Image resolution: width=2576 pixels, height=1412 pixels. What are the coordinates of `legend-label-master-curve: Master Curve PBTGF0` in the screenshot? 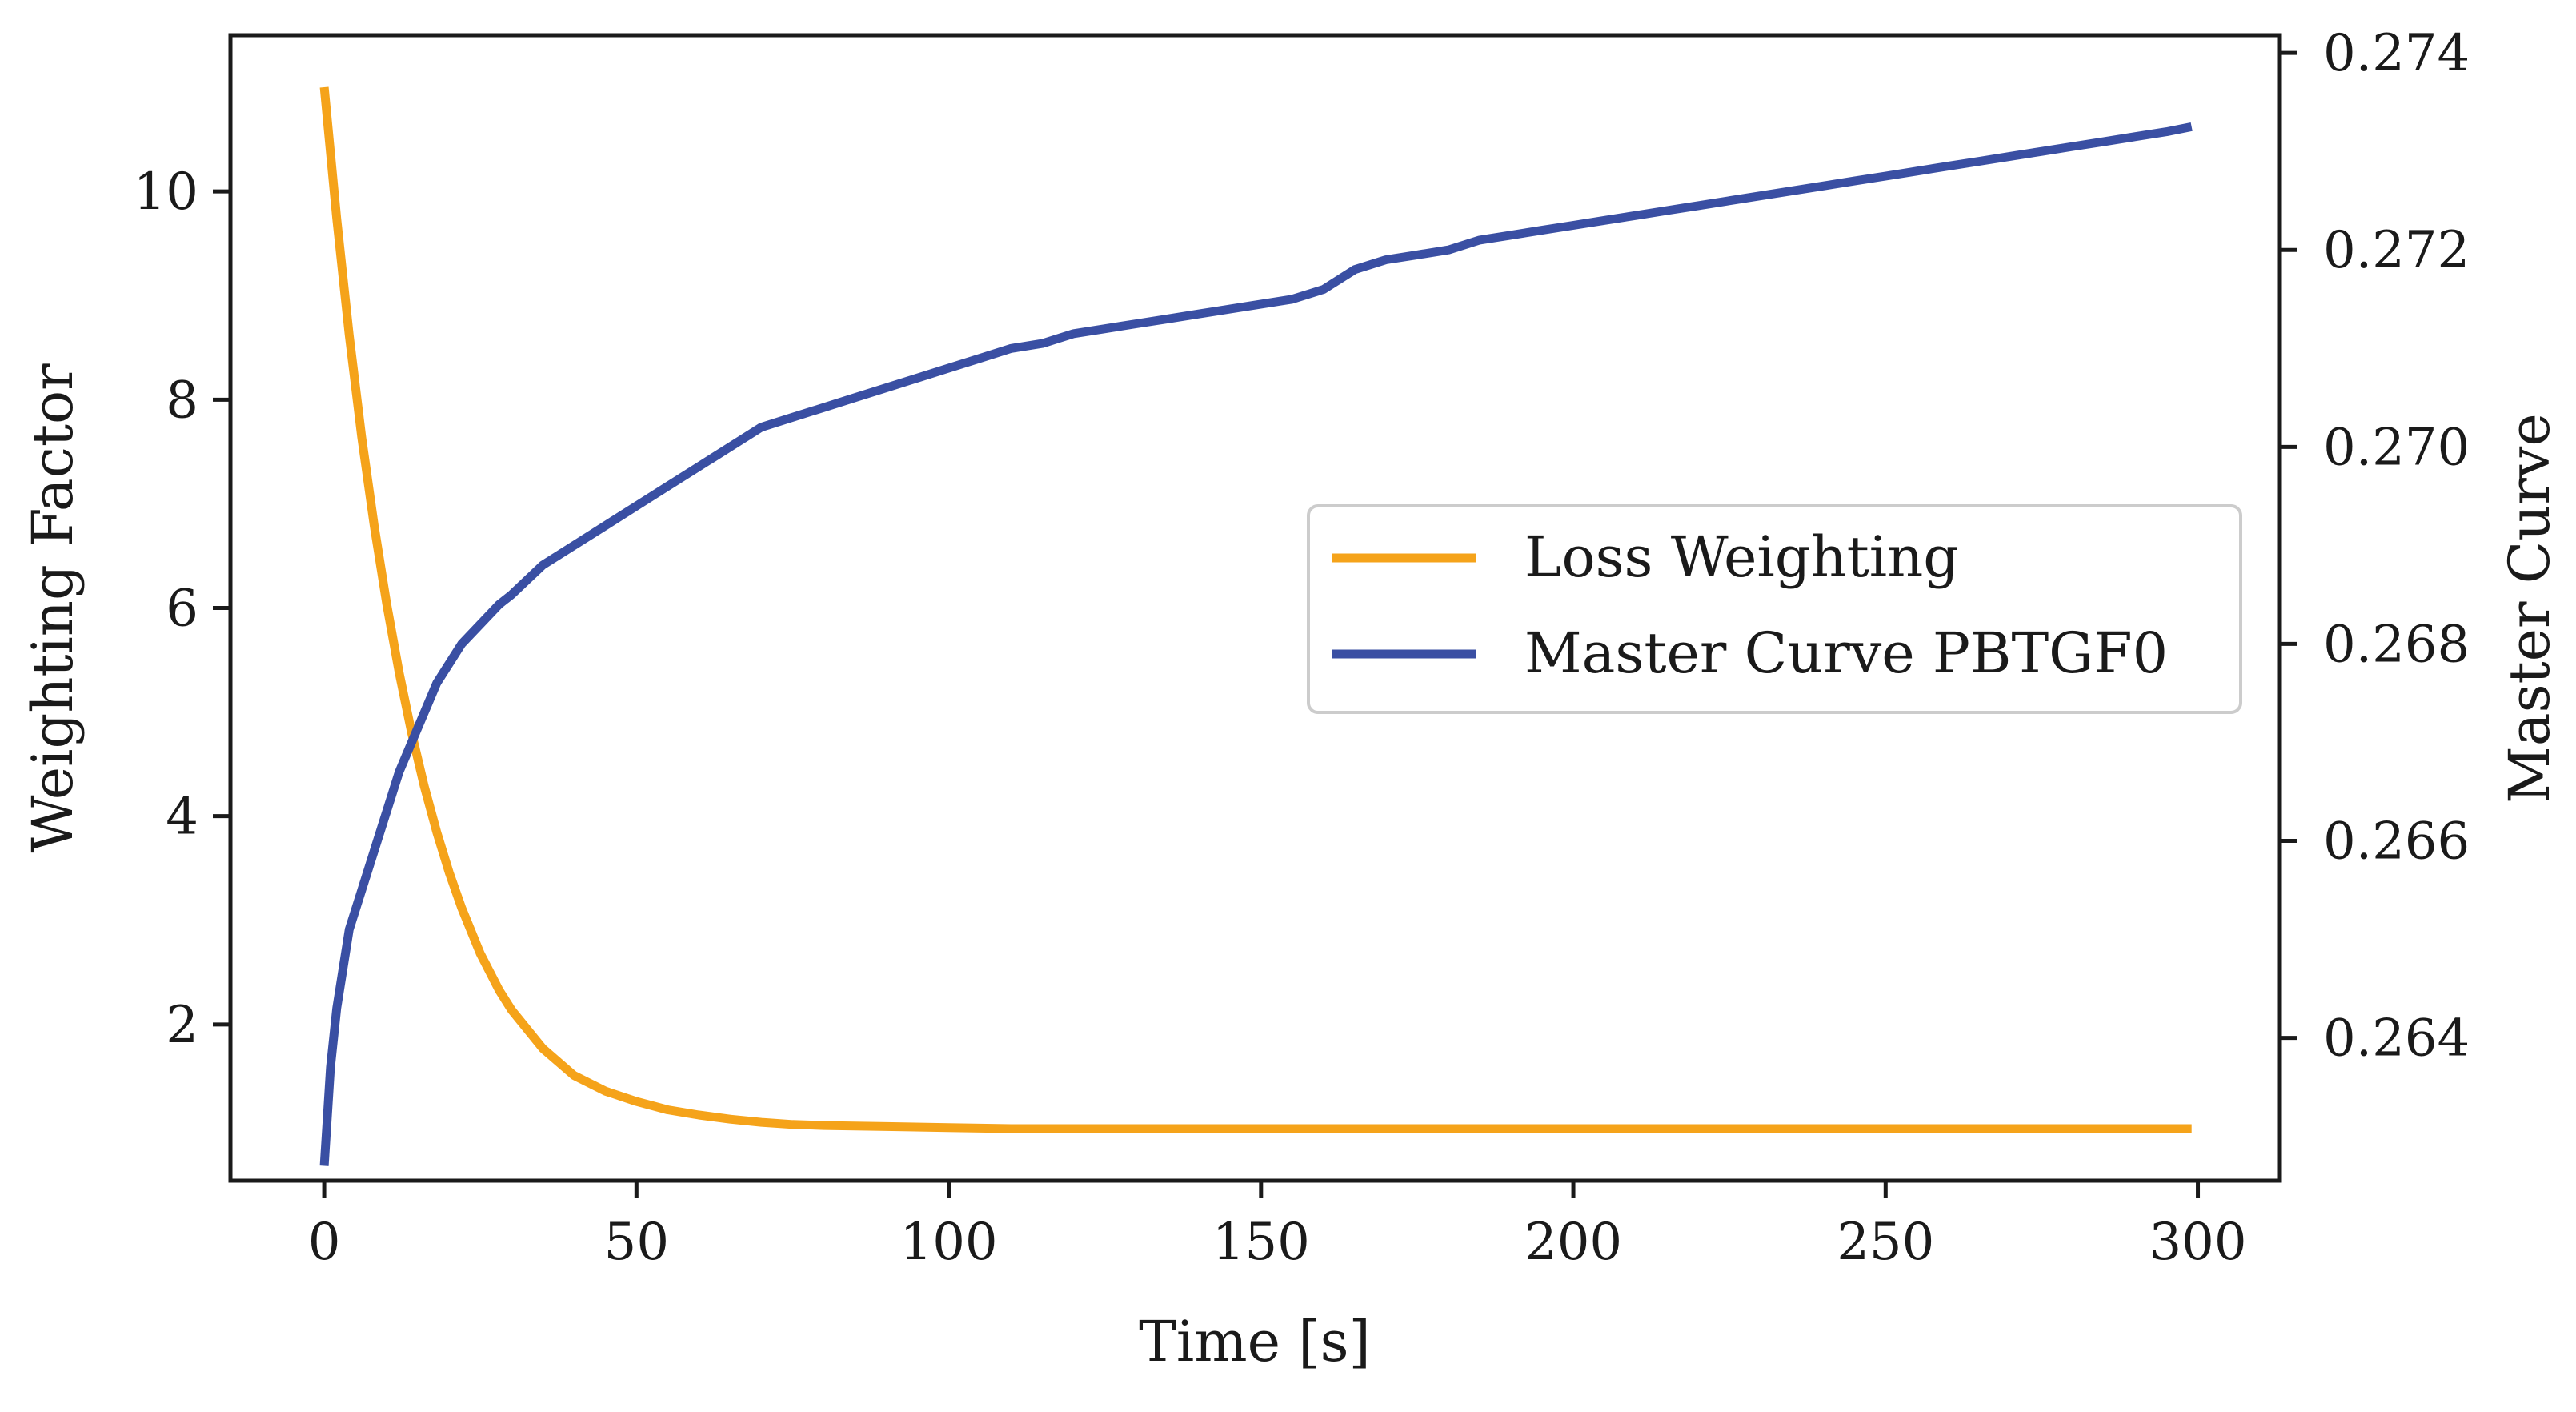 It's located at (1846, 653).